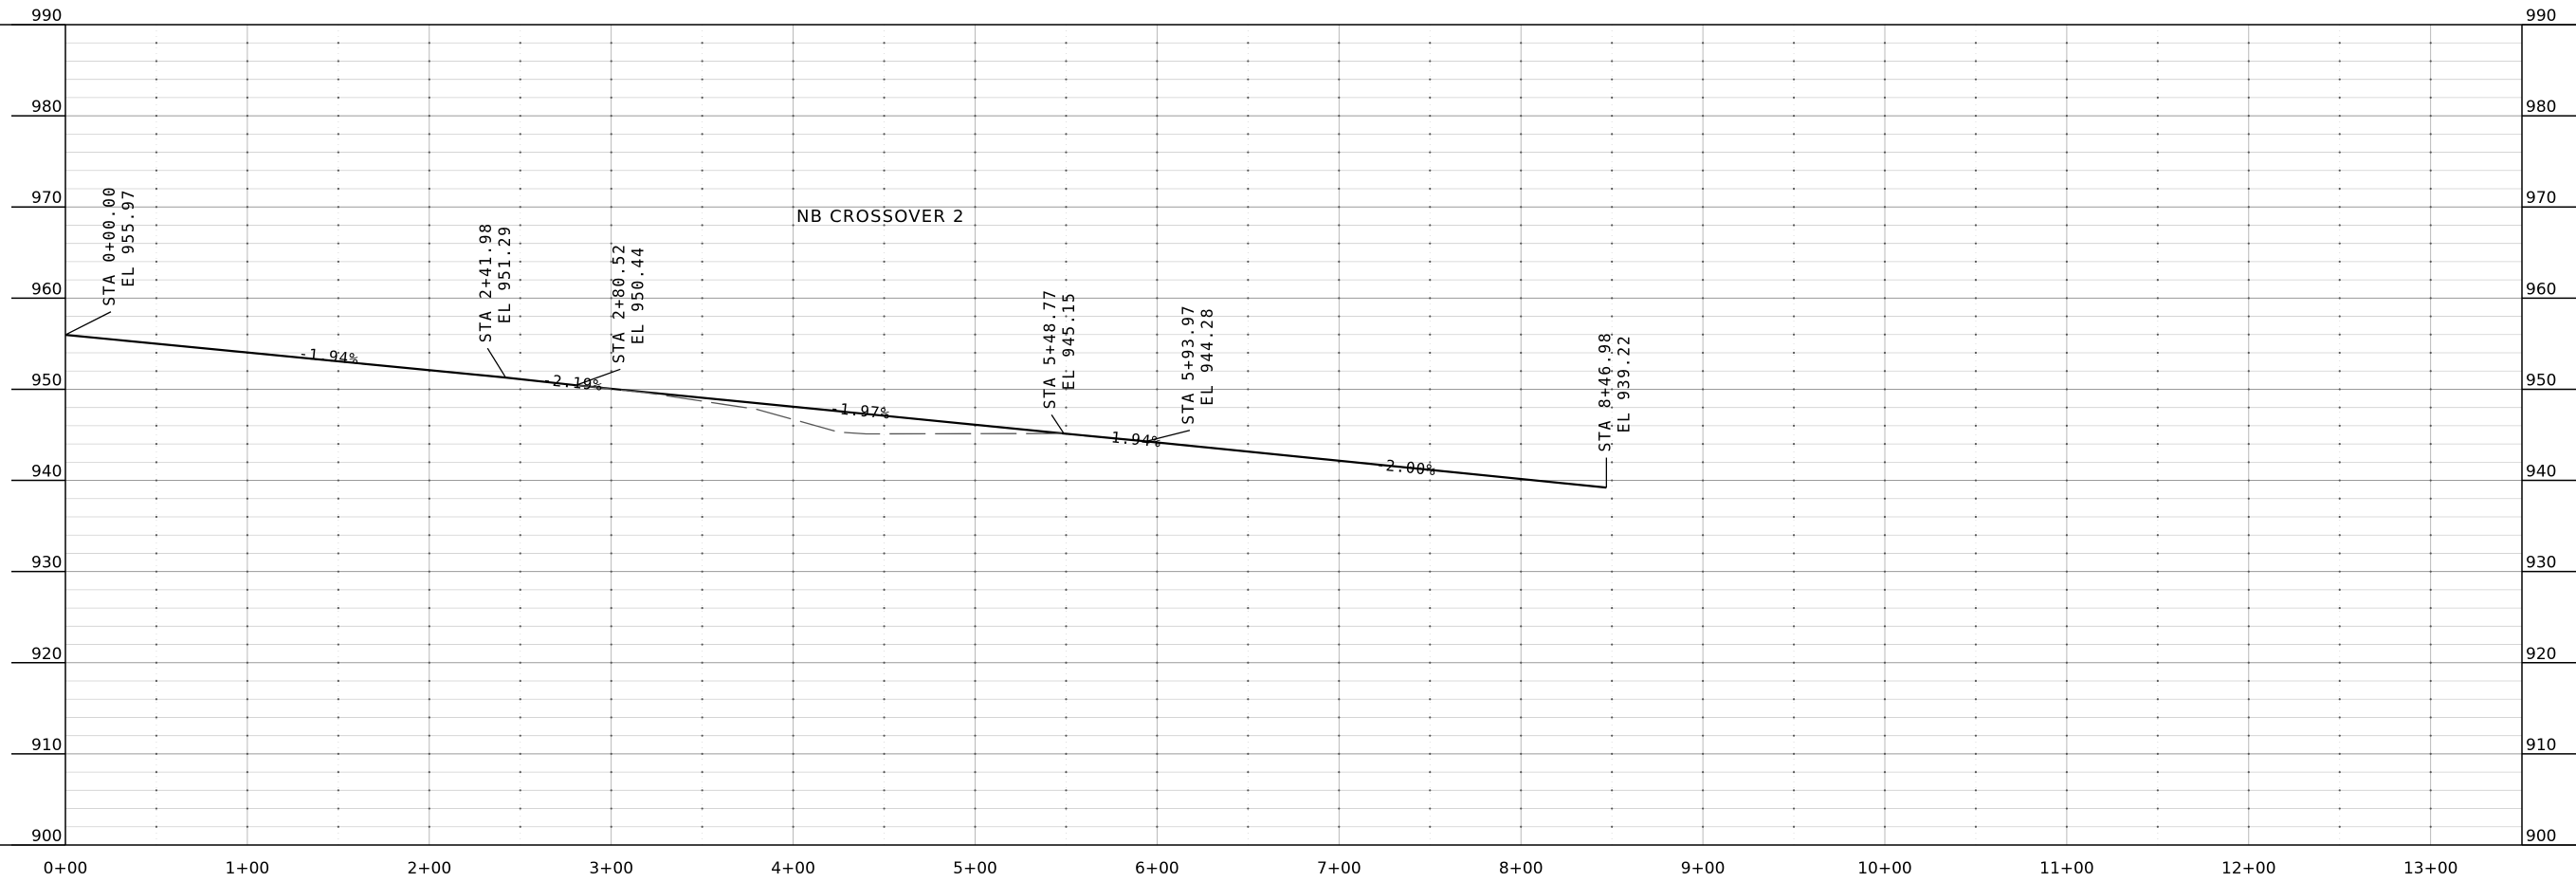 This screenshot has width=2576, height=882. I want to click on x-tick-label: 7+00, so click(1339, 868).